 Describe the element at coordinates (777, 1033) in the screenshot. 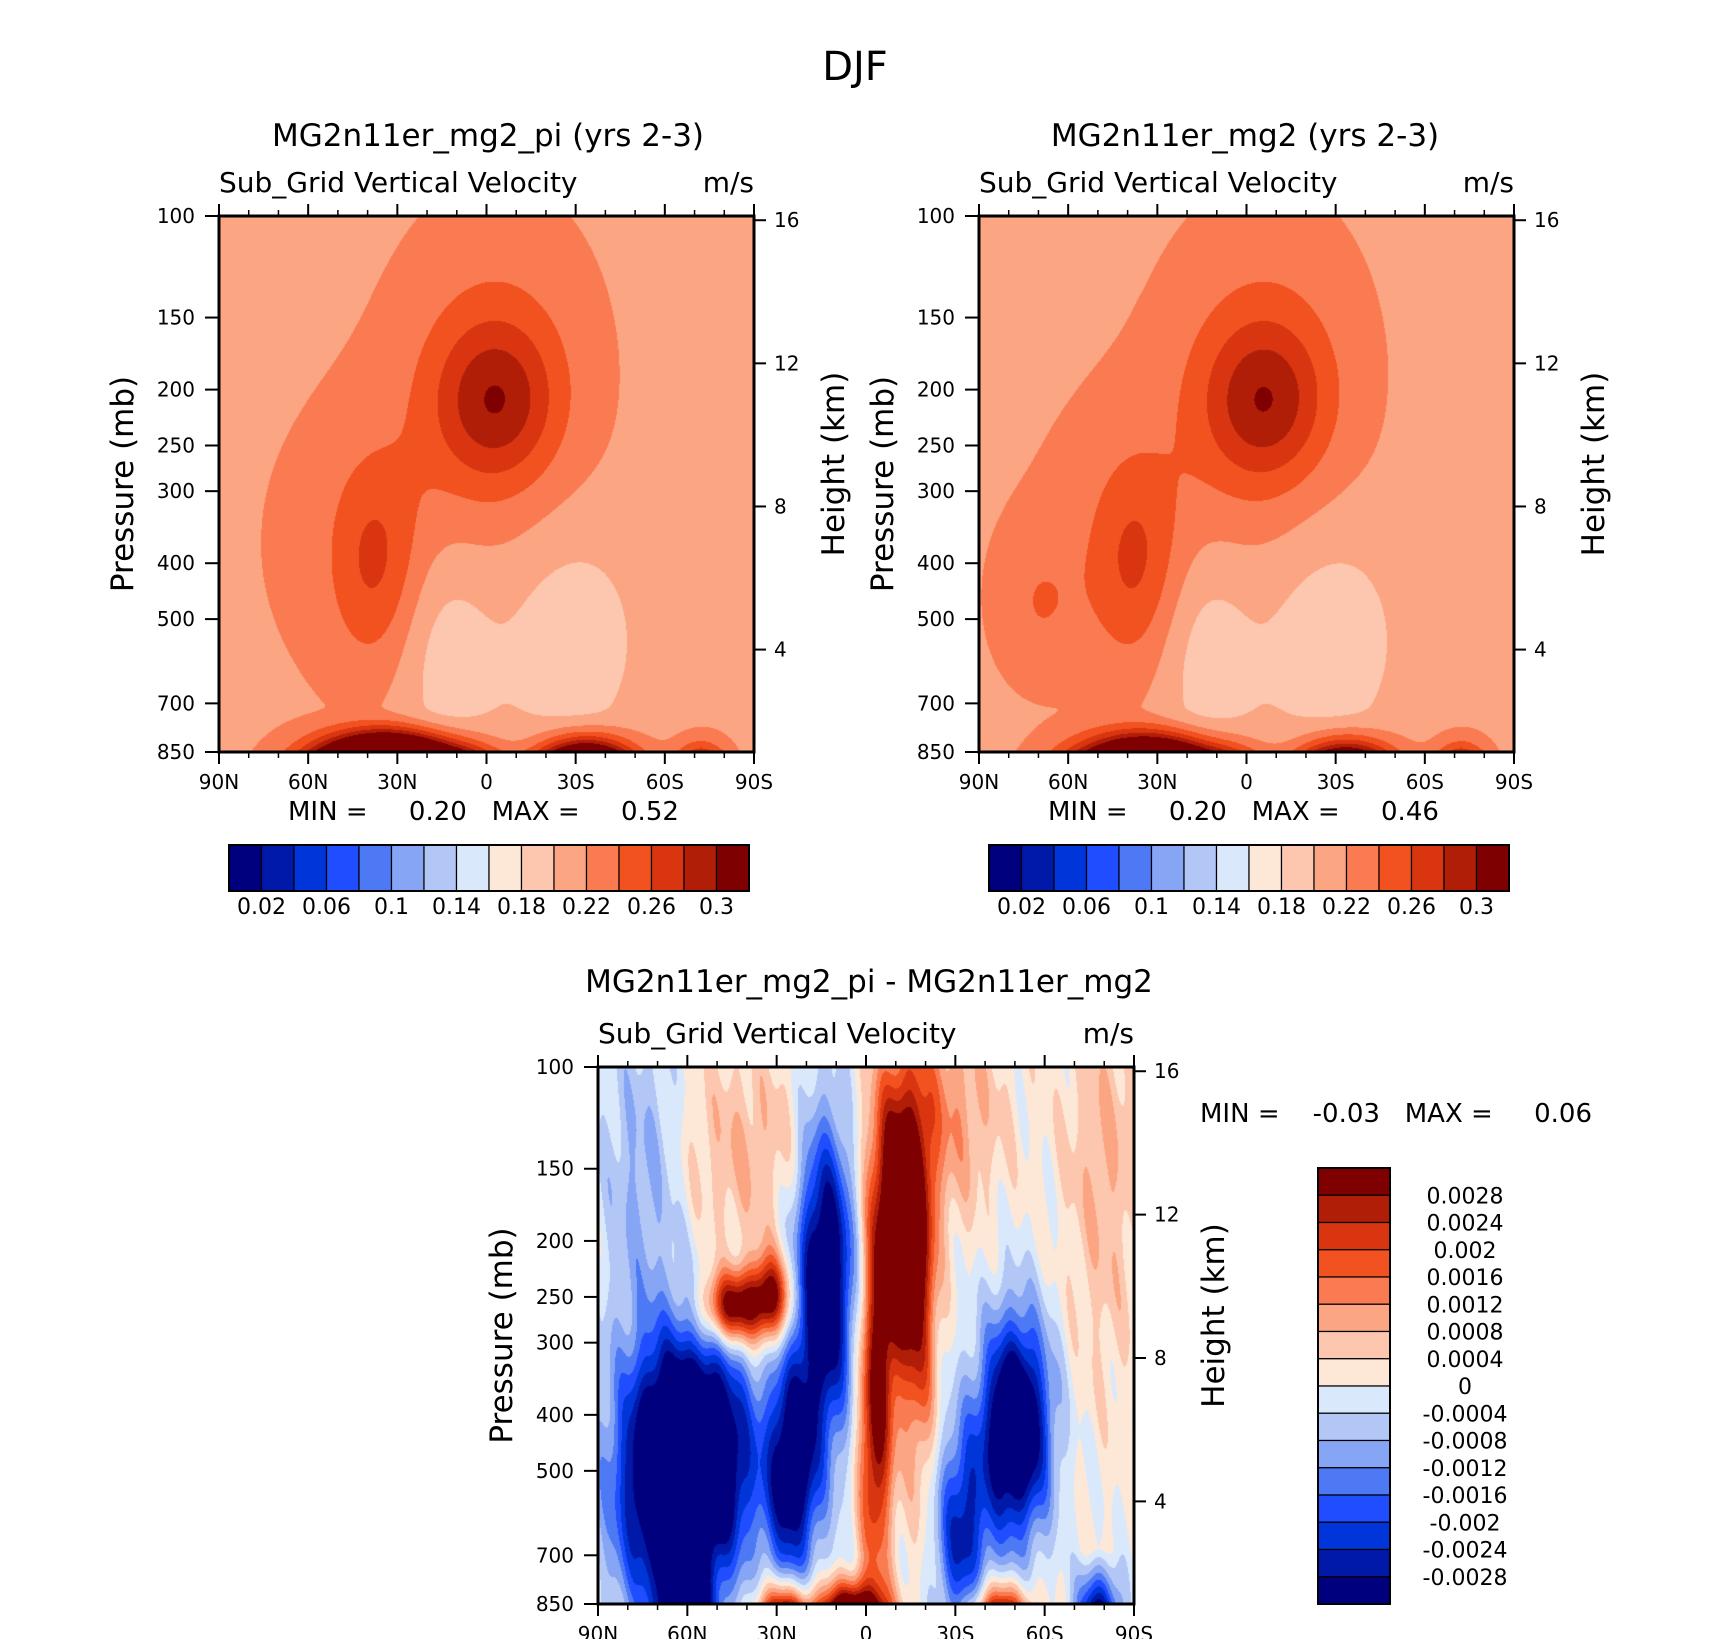

I see `panel-3-subtitle: Sub_Grid Vertical Velocity` at that location.